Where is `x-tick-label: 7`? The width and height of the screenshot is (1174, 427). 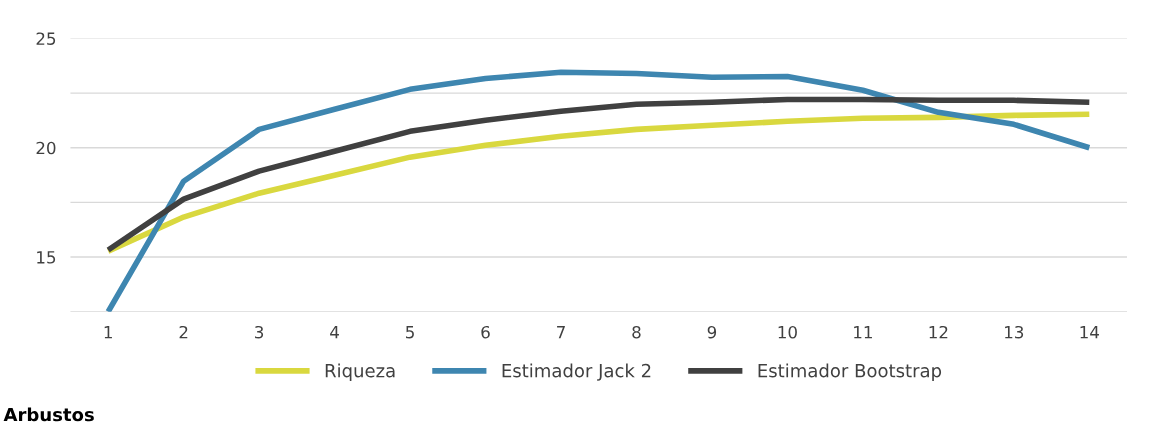 x-tick-label: 7 is located at coordinates (561, 332).